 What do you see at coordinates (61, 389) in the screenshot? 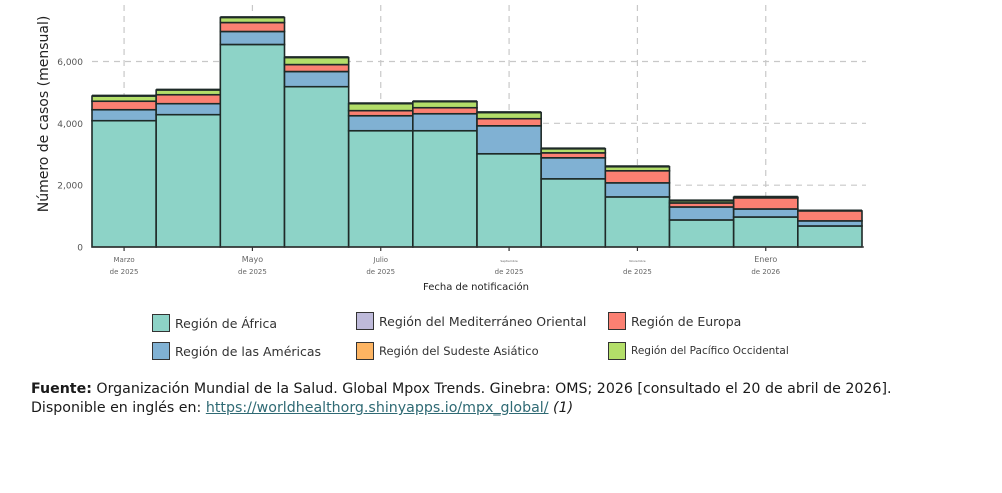
I see `source-label: Fuente:` at bounding box center [61, 389].